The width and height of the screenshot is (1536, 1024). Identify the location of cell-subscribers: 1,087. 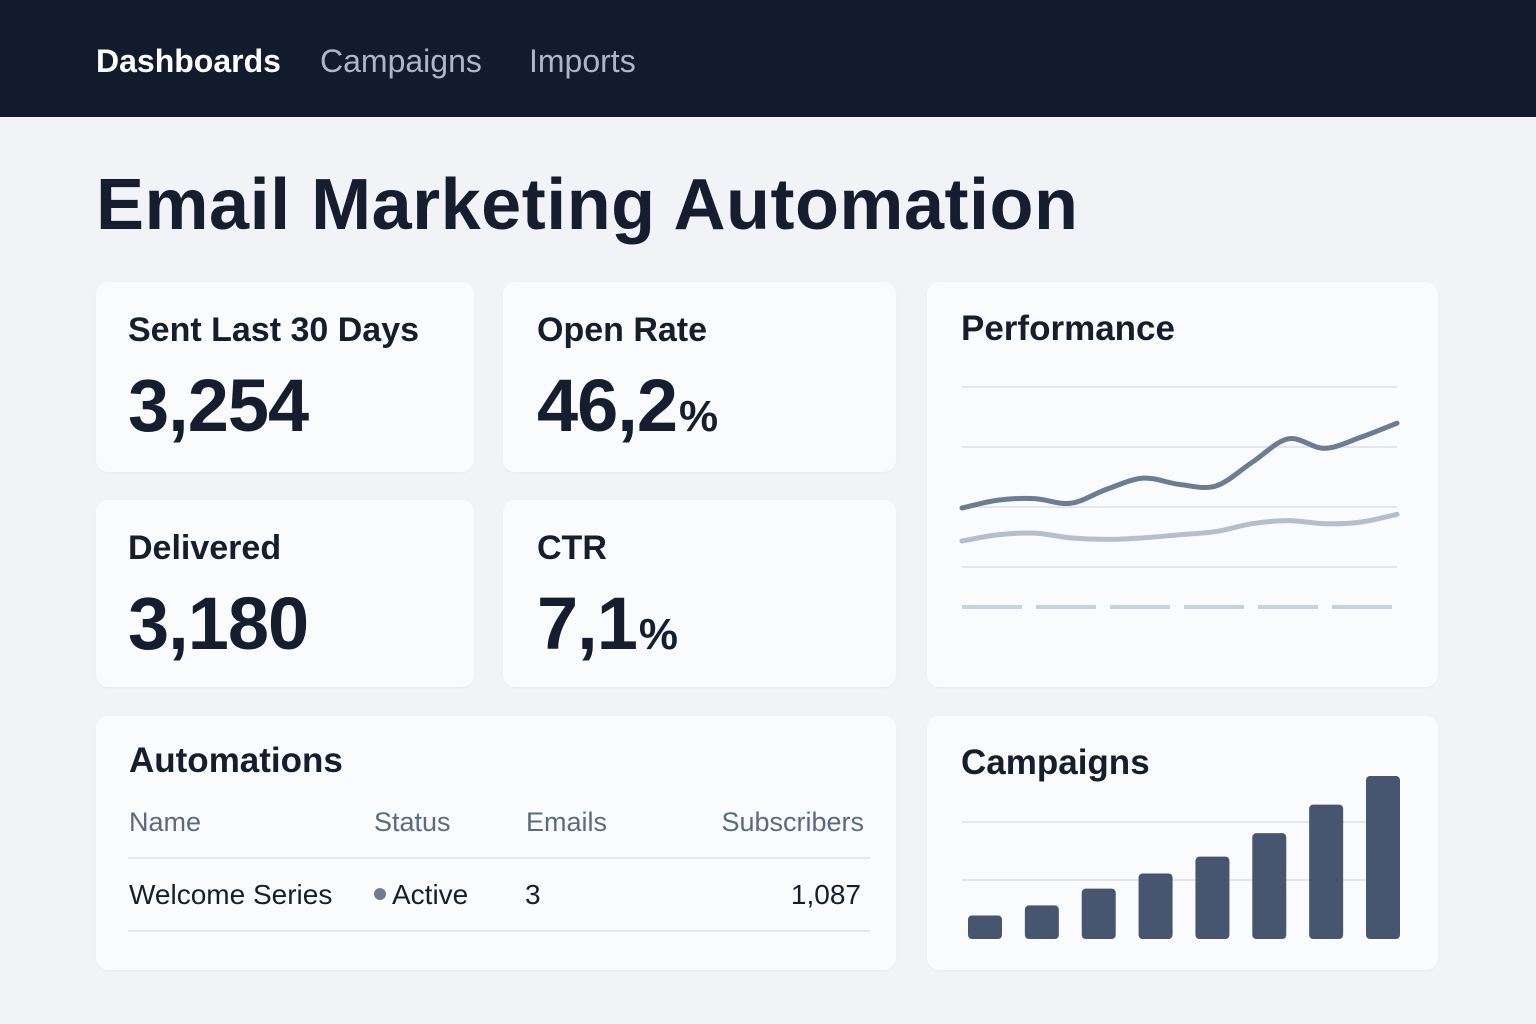
(825, 894).